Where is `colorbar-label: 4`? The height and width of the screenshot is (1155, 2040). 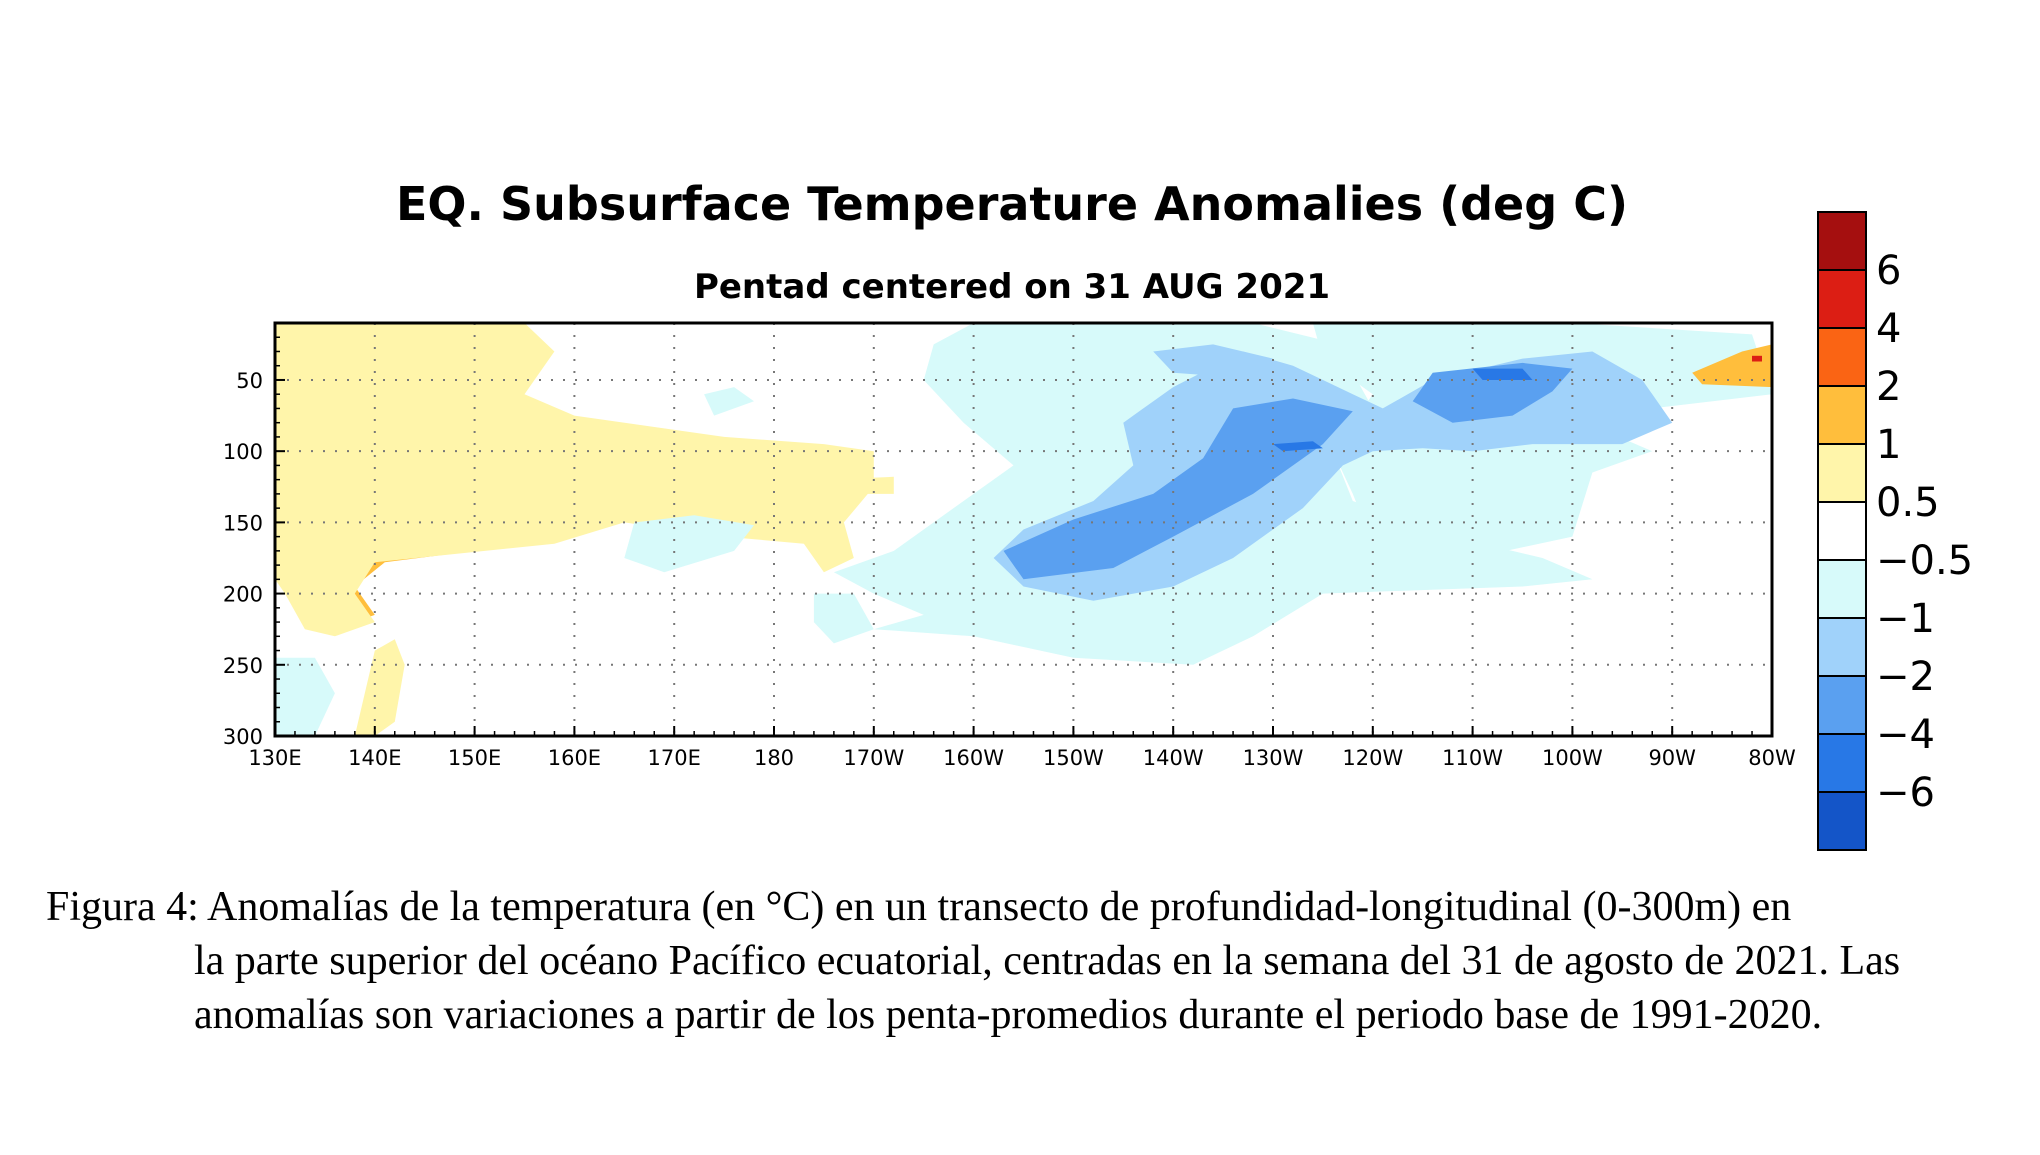
colorbar-label: 4 is located at coordinates (1888, 329).